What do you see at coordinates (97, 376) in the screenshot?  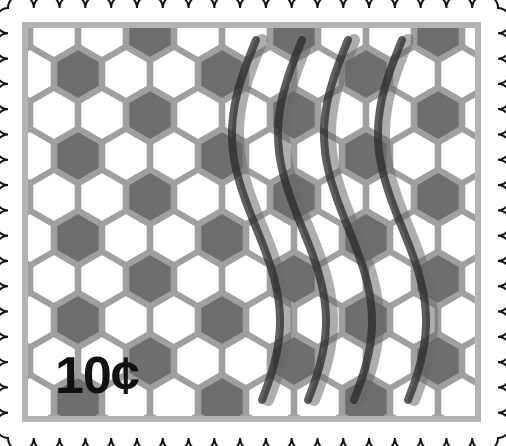 I see `stamp-denomination: 10¢` at bounding box center [97, 376].